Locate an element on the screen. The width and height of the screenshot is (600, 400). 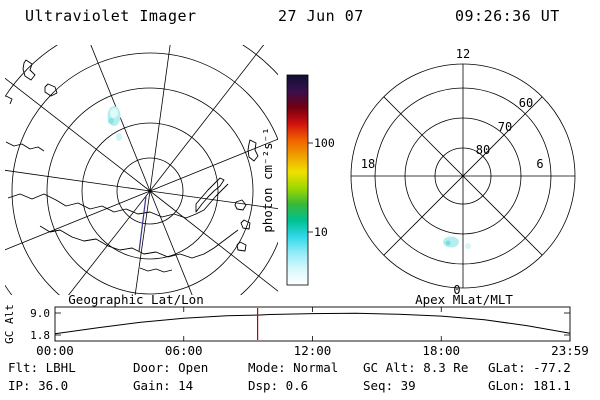
mlt-label-12: 12 is located at coordinates (463, 54).